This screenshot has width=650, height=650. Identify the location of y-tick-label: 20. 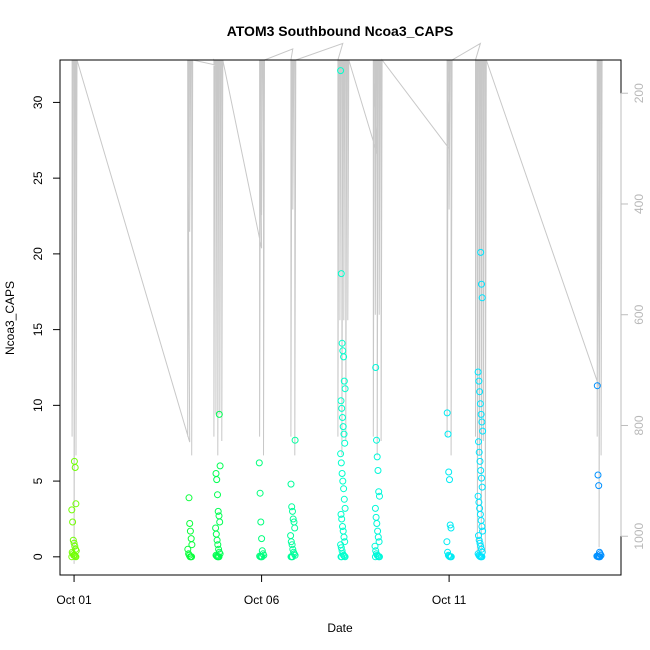
(38, 254).